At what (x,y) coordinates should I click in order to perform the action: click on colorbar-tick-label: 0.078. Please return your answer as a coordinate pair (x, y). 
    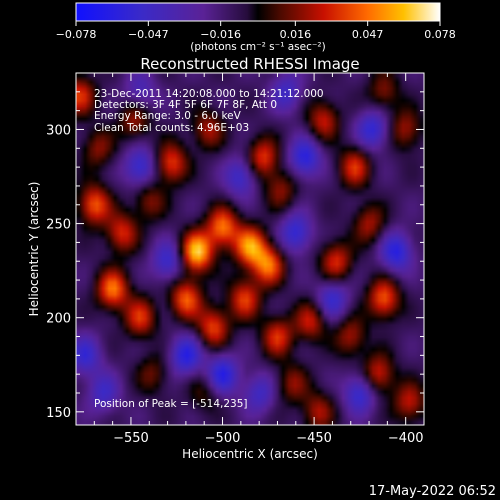
    Looking at the image, I should click on (440, 34).